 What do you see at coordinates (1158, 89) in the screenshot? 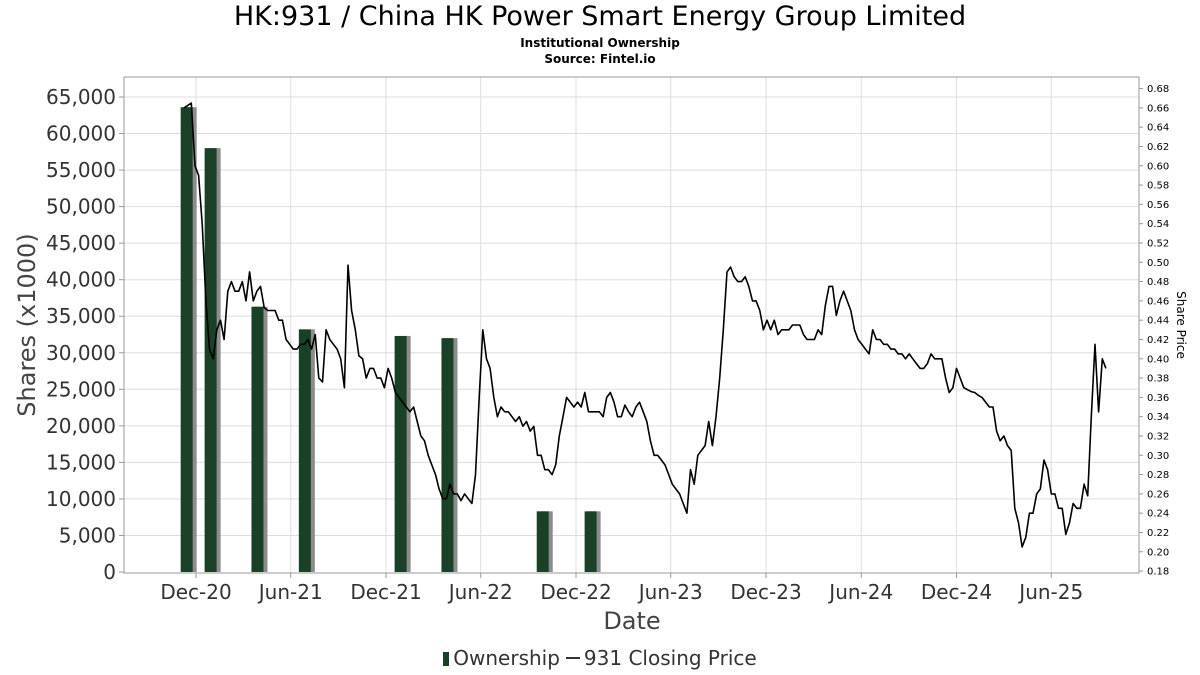
I see `y2-tick-label: 0.68` at bounding box center [1158, 89].